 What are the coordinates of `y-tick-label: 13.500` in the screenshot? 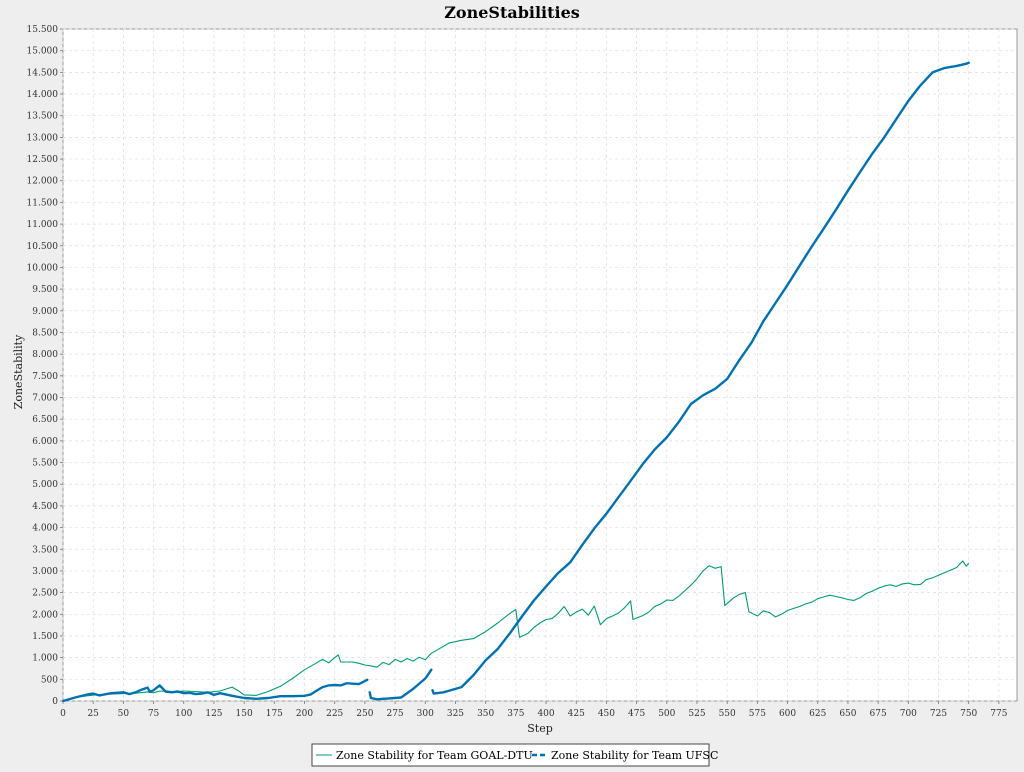 It's located at (43, 117).